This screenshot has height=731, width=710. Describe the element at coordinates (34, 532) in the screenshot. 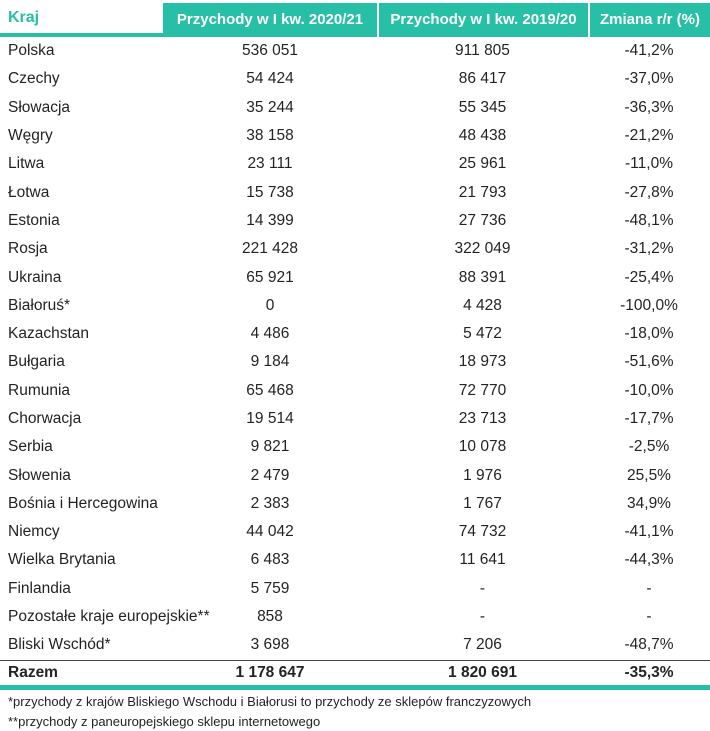

I see `country-cell: Niemcy` at that location.